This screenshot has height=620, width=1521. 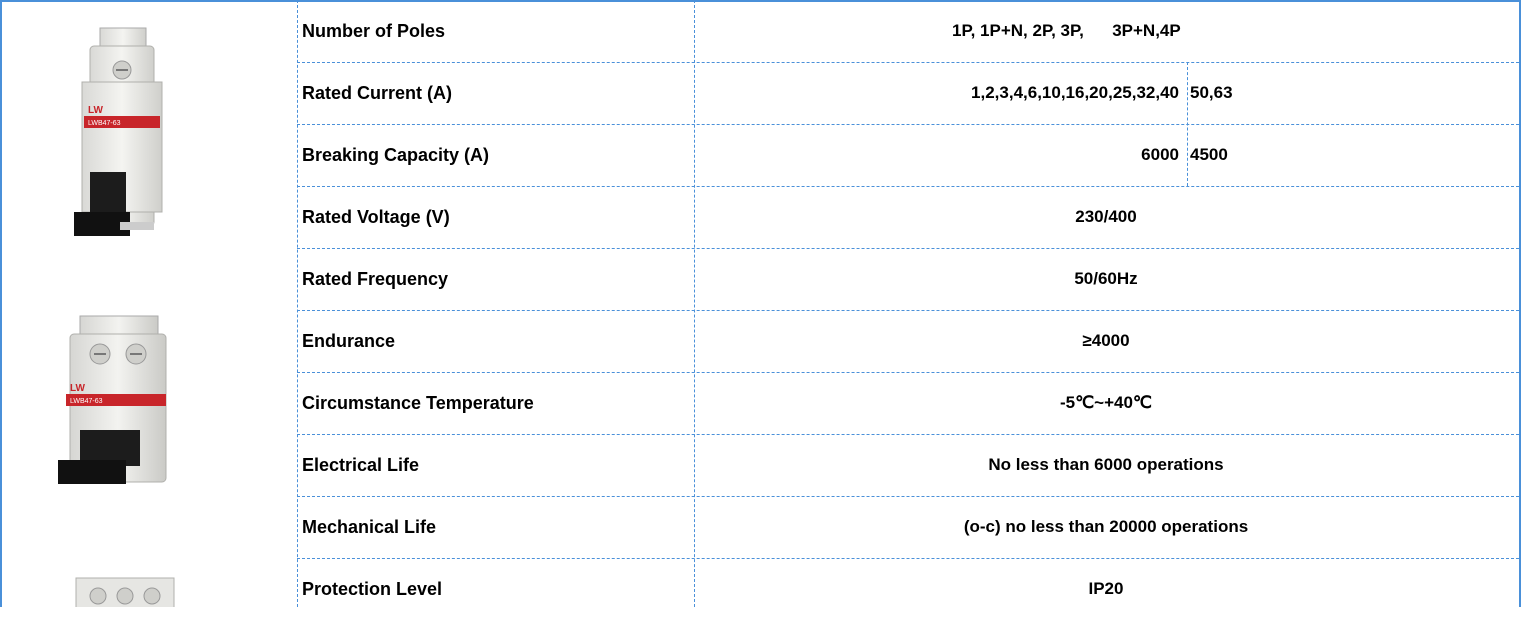 I want to click on spec-label: Number of Poles, so click(x=374, y=31).